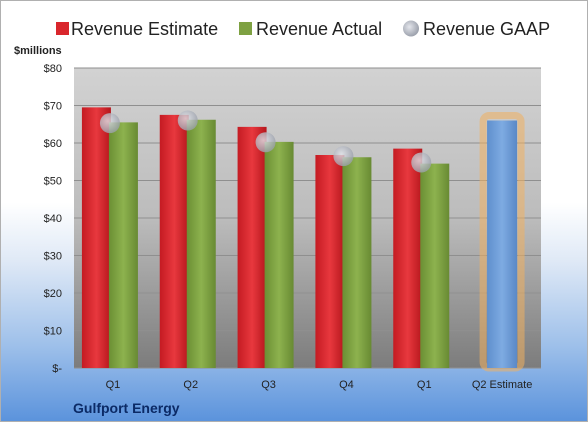 This screenshot has height=422, width=588. What do you see at coordinates (62, 28) in the screenshot?
I see `legend-swatch-revenue-estimate` at bounding box center [62, 28].